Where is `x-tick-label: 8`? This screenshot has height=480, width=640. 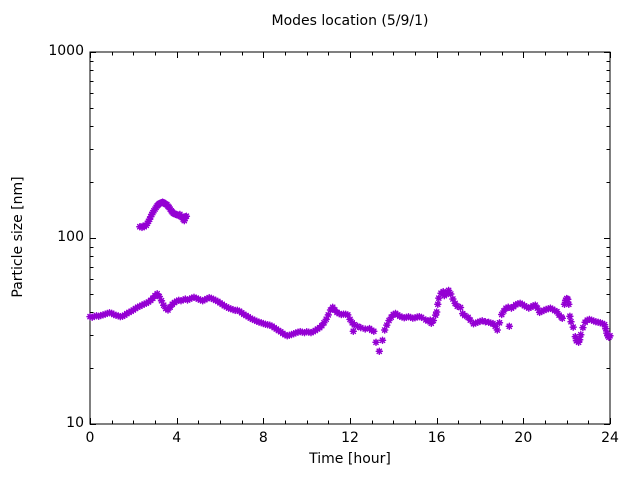 x-tick-label: 8 is located at coordinates (263, 438).